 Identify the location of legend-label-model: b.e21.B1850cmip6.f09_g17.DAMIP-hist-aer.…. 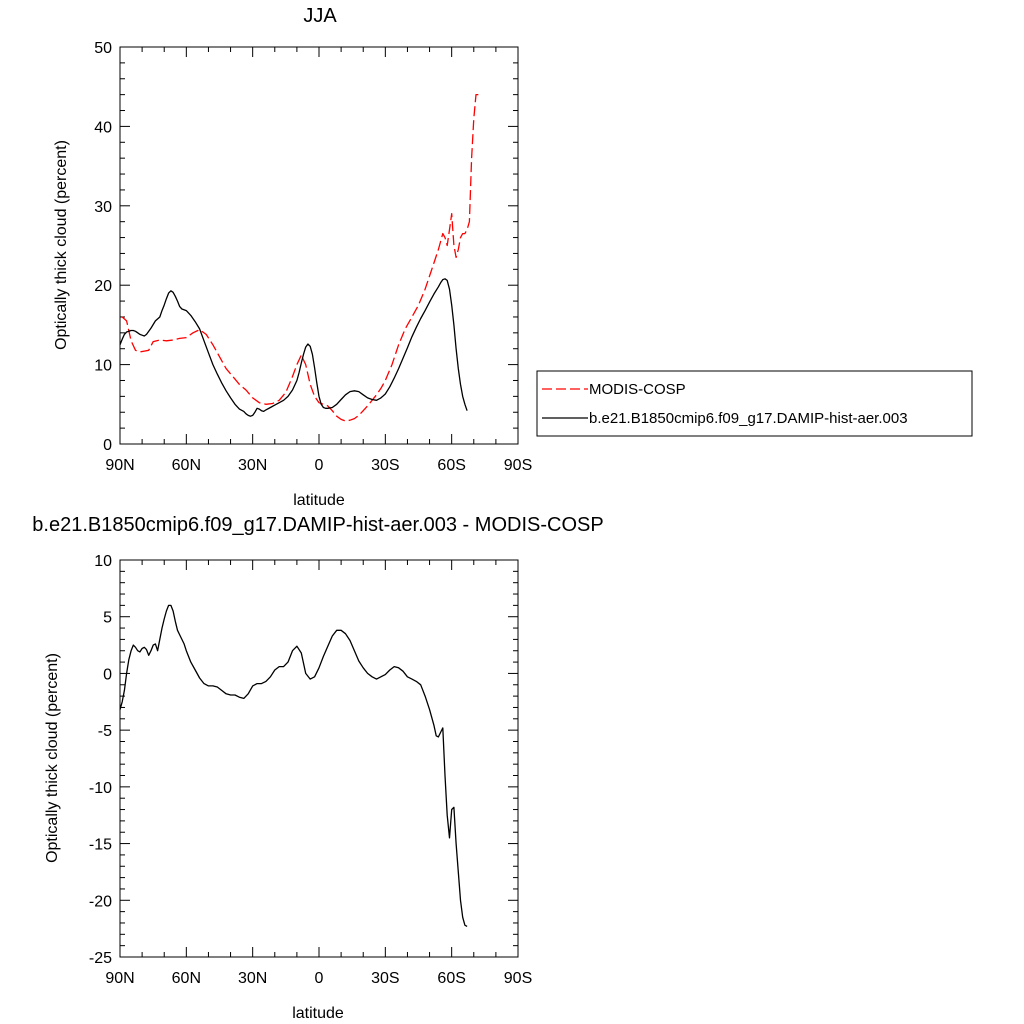
(748, 418).